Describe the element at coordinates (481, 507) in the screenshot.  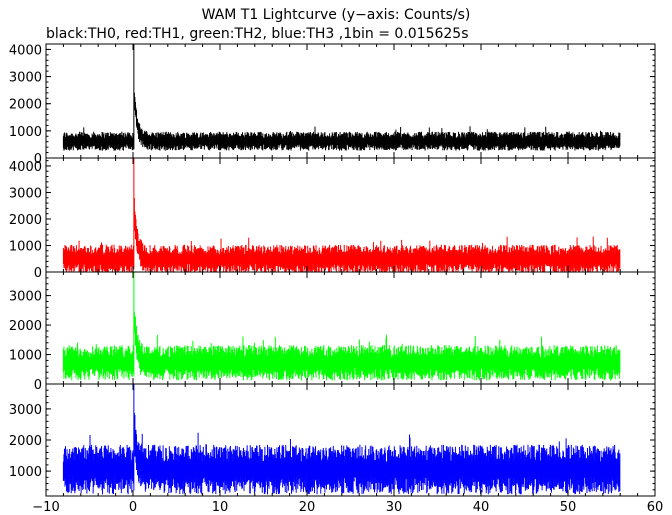
I see `x-tick-label: 40` at that location.